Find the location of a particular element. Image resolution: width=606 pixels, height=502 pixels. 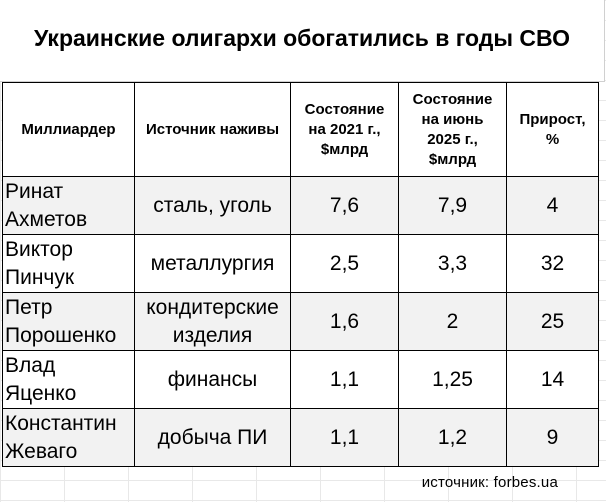

cell-wealth-2025: 2 is located at coordinates (452, 321).